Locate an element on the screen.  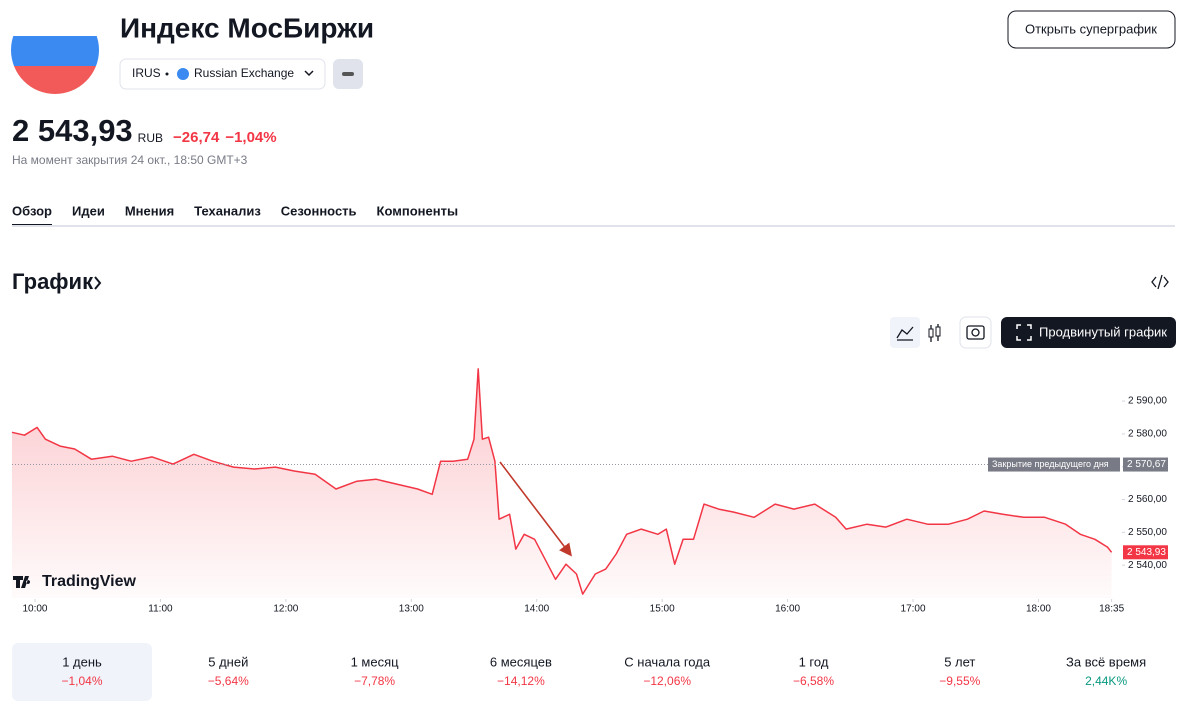
x-tick-label: 14:00 is located at coordinates (536, 609).